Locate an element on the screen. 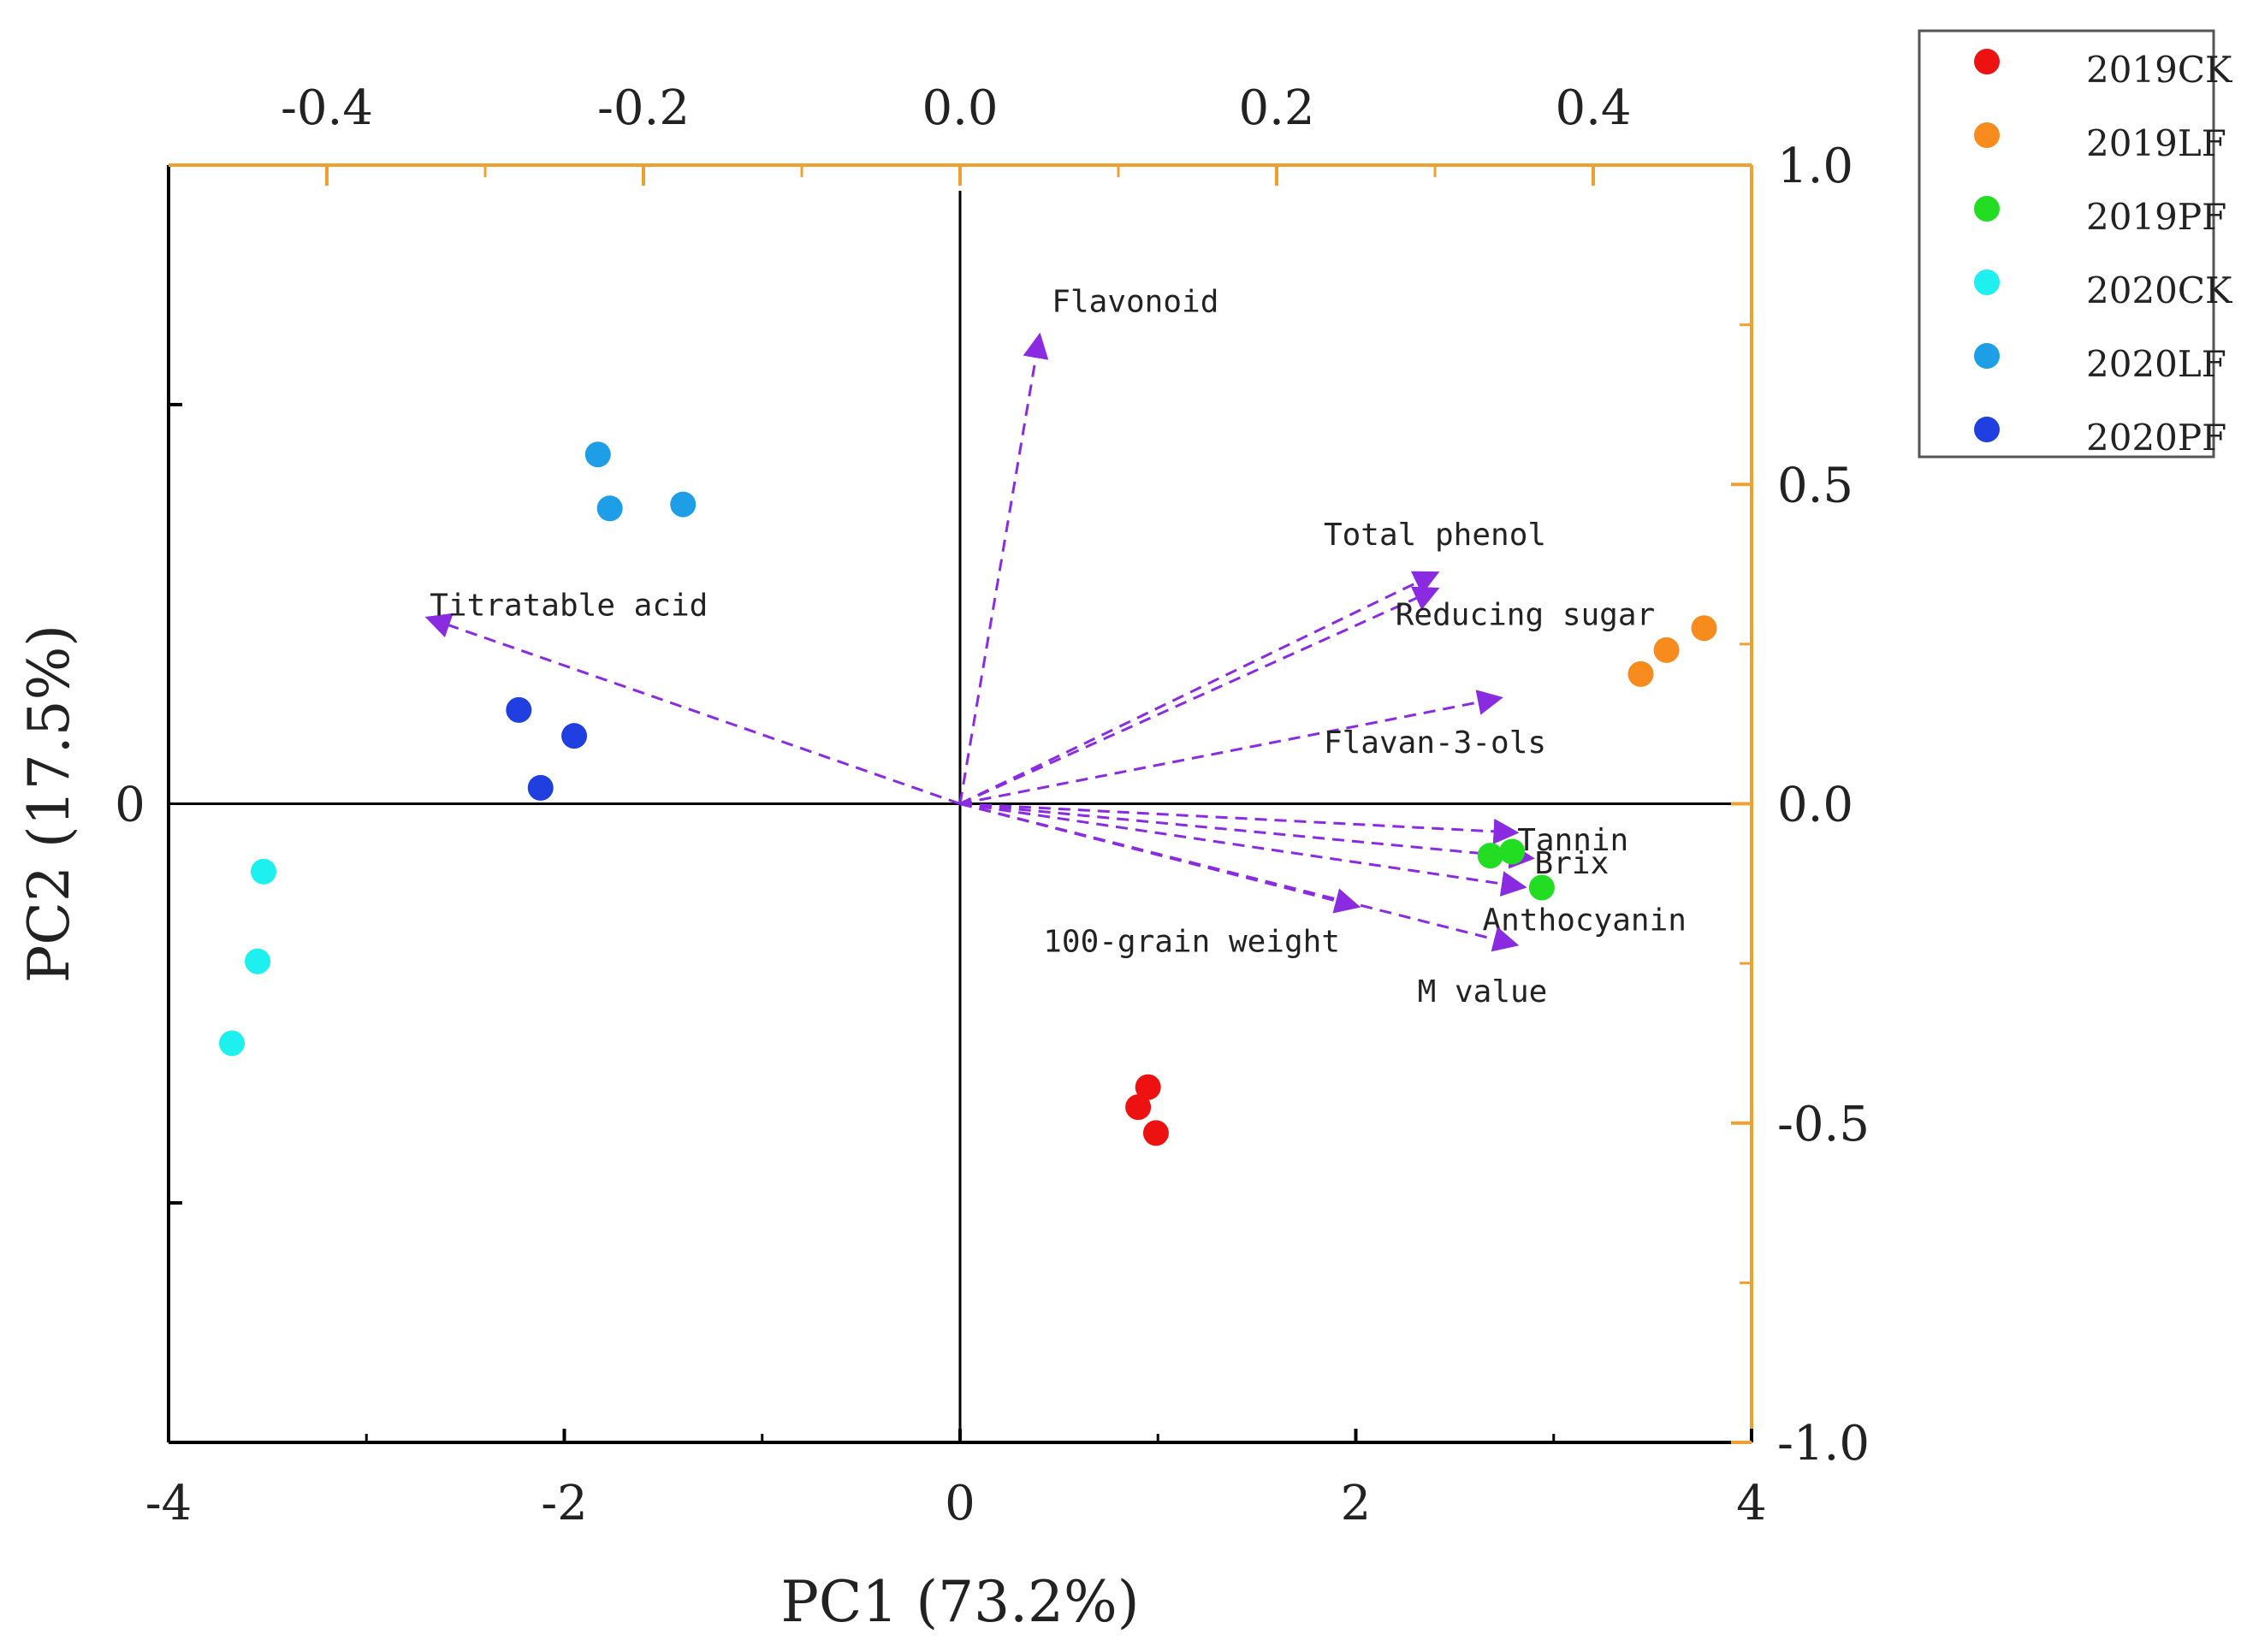 The image size is (2241, 1652). legend-label-2020pf: 2020PF is located at coordinates (2156, 438).